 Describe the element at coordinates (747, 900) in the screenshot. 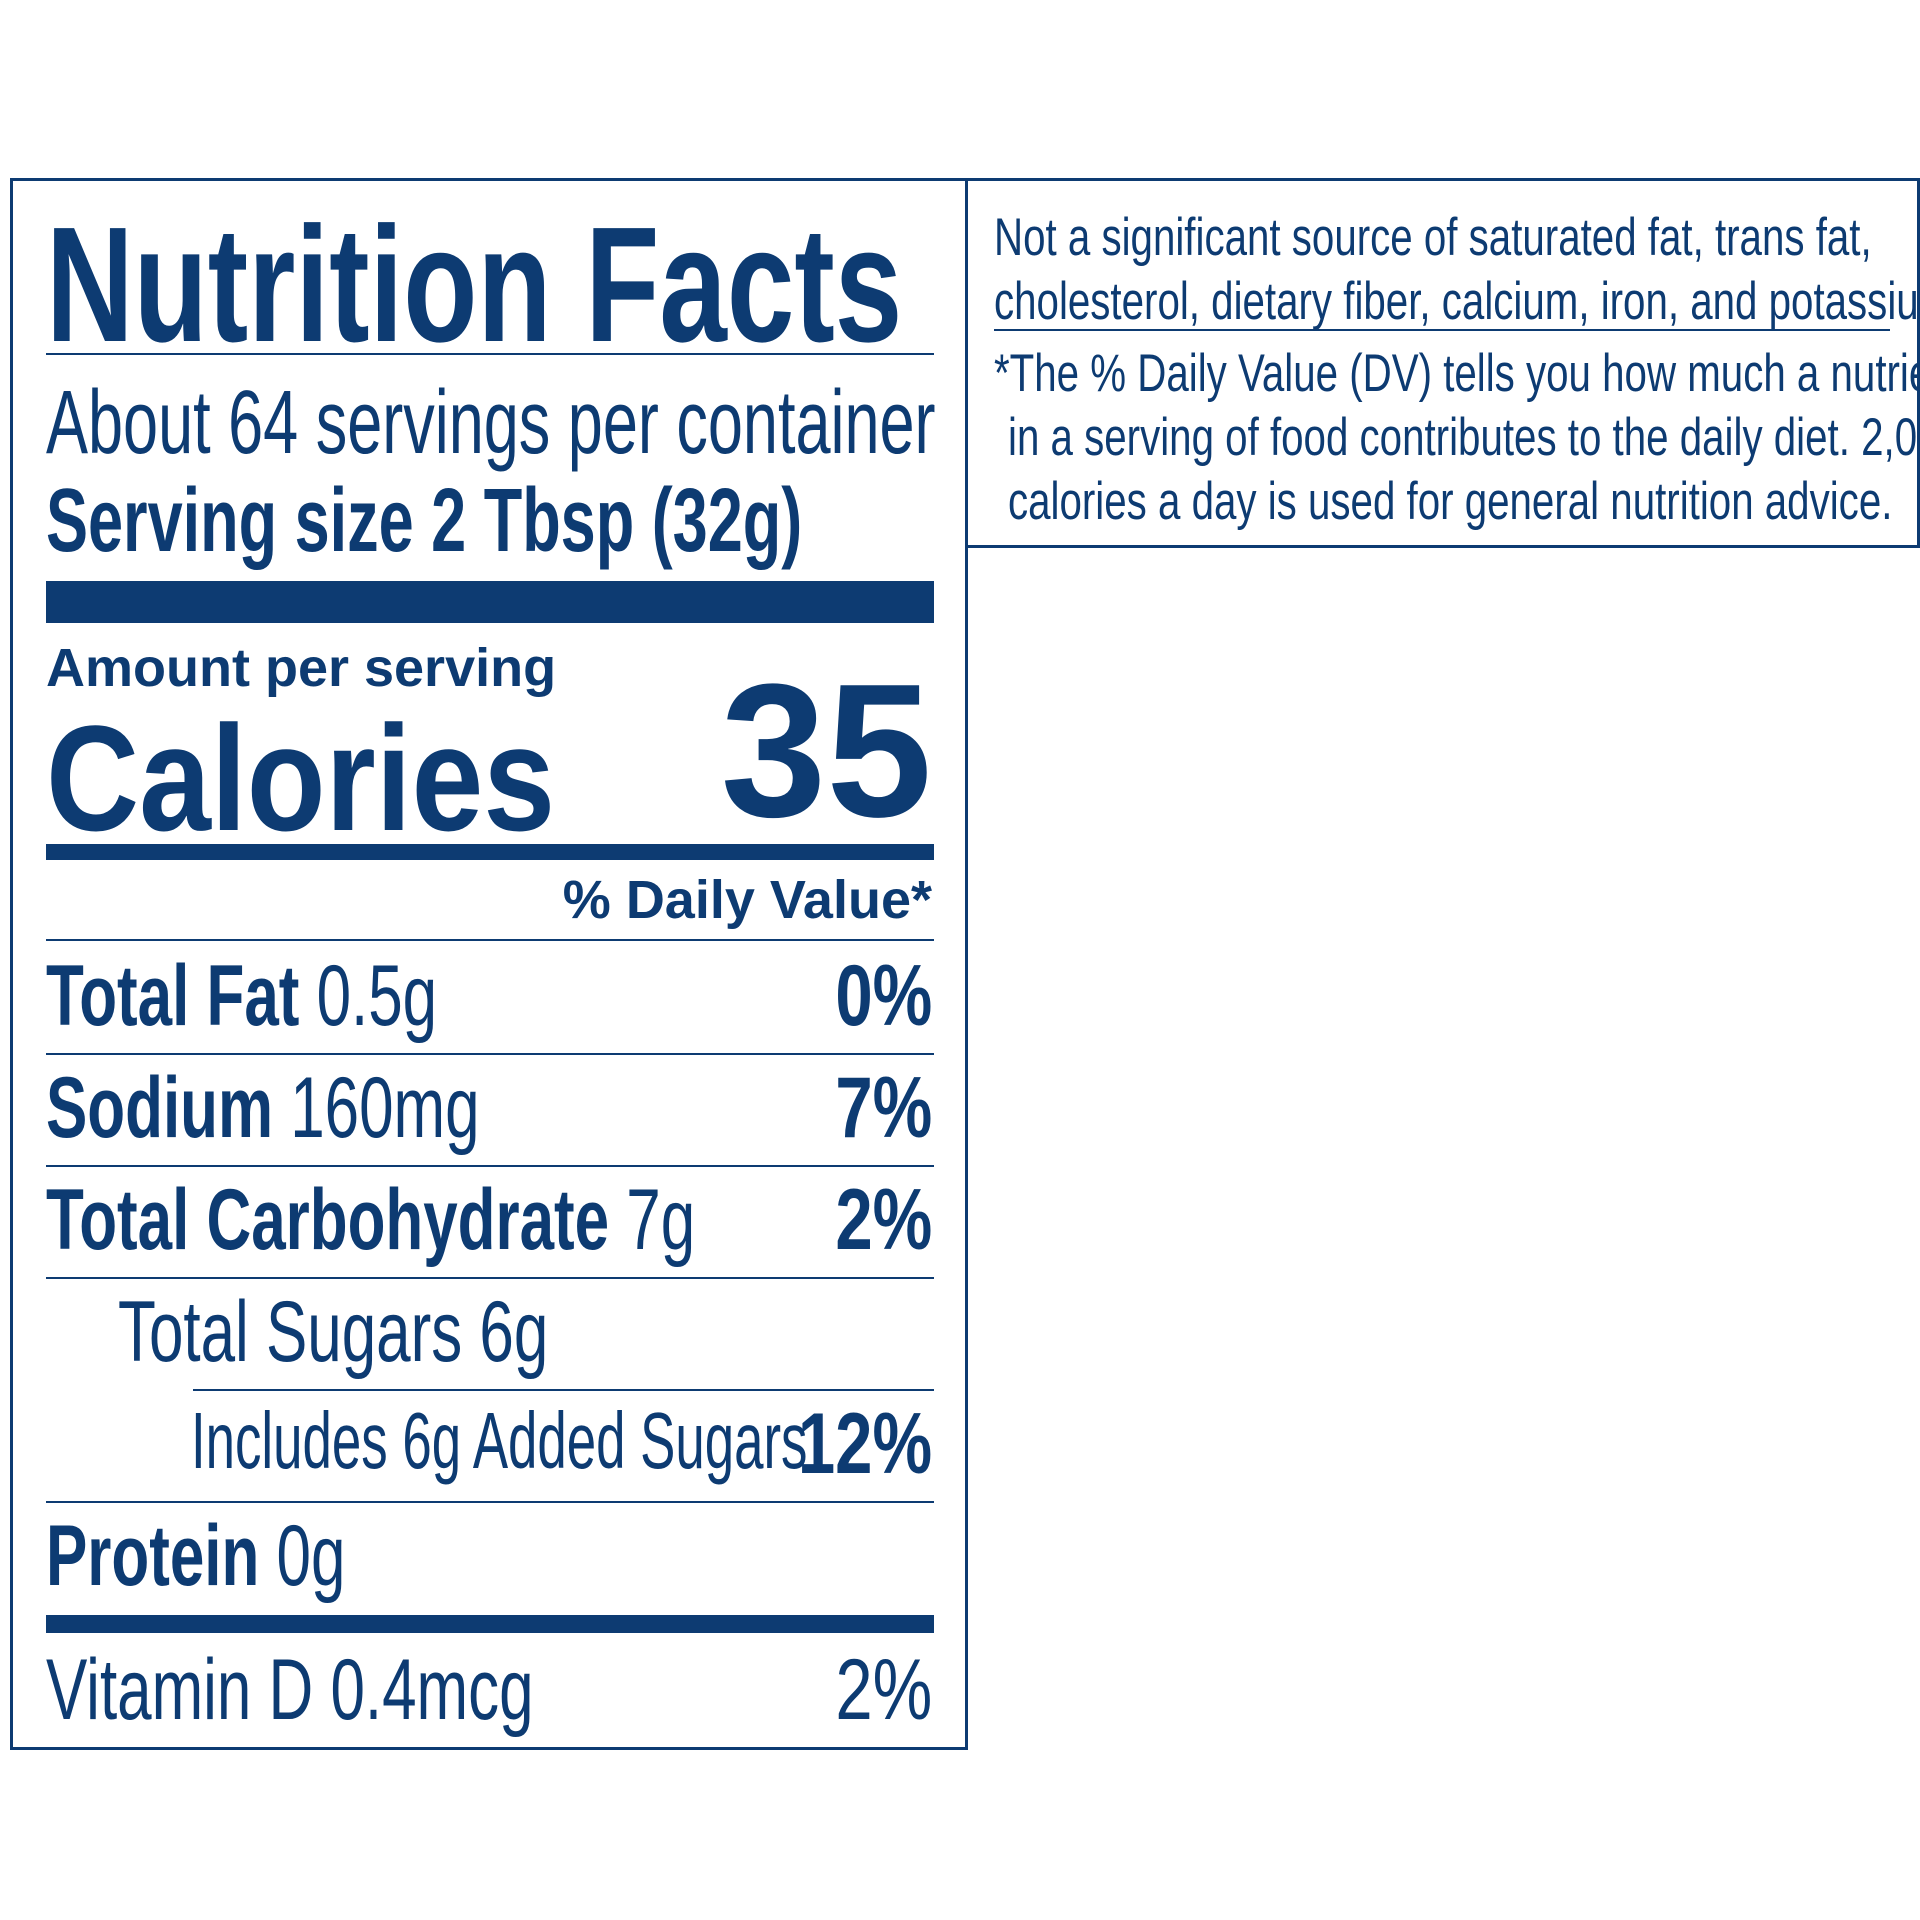

I see `daily-value-header: % Daily Value*` at that location.